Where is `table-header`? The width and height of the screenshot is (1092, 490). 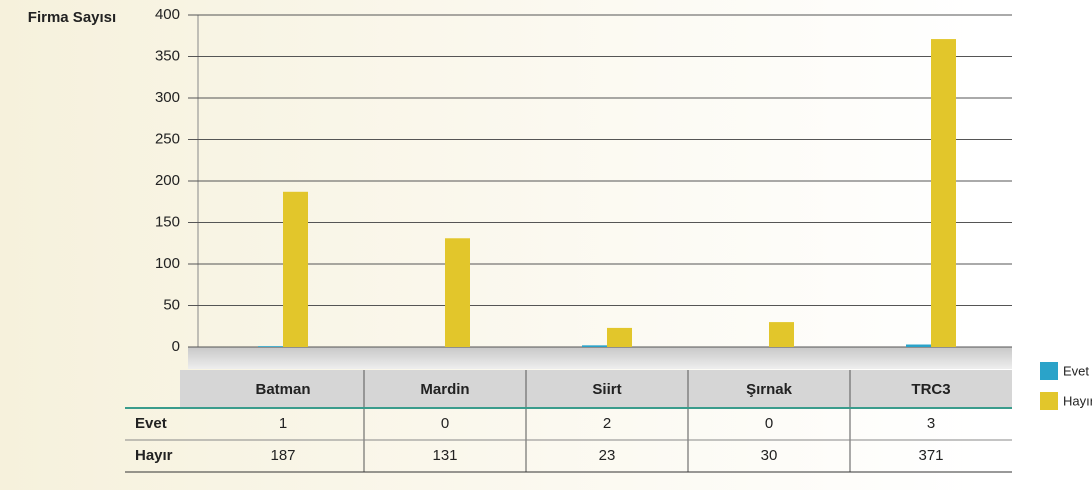 table-header is located at coordinates (596, 389).